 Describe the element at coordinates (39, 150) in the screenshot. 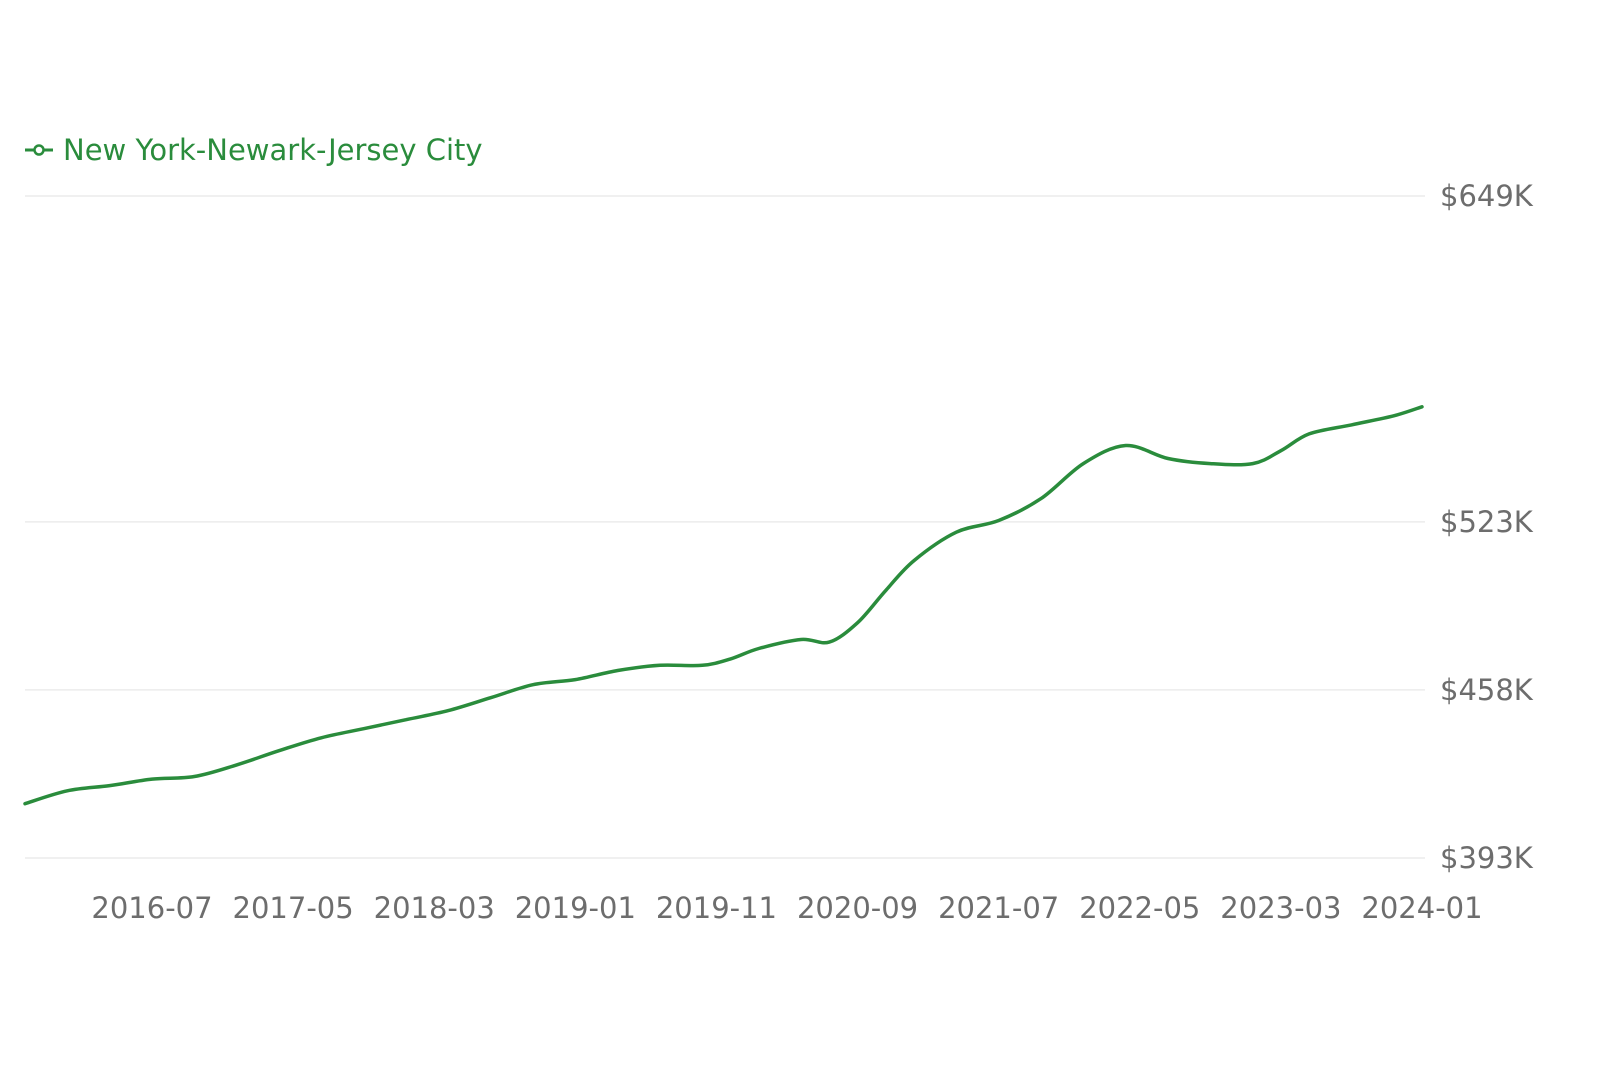

I see `legend-circle-marker-icon` at that location.